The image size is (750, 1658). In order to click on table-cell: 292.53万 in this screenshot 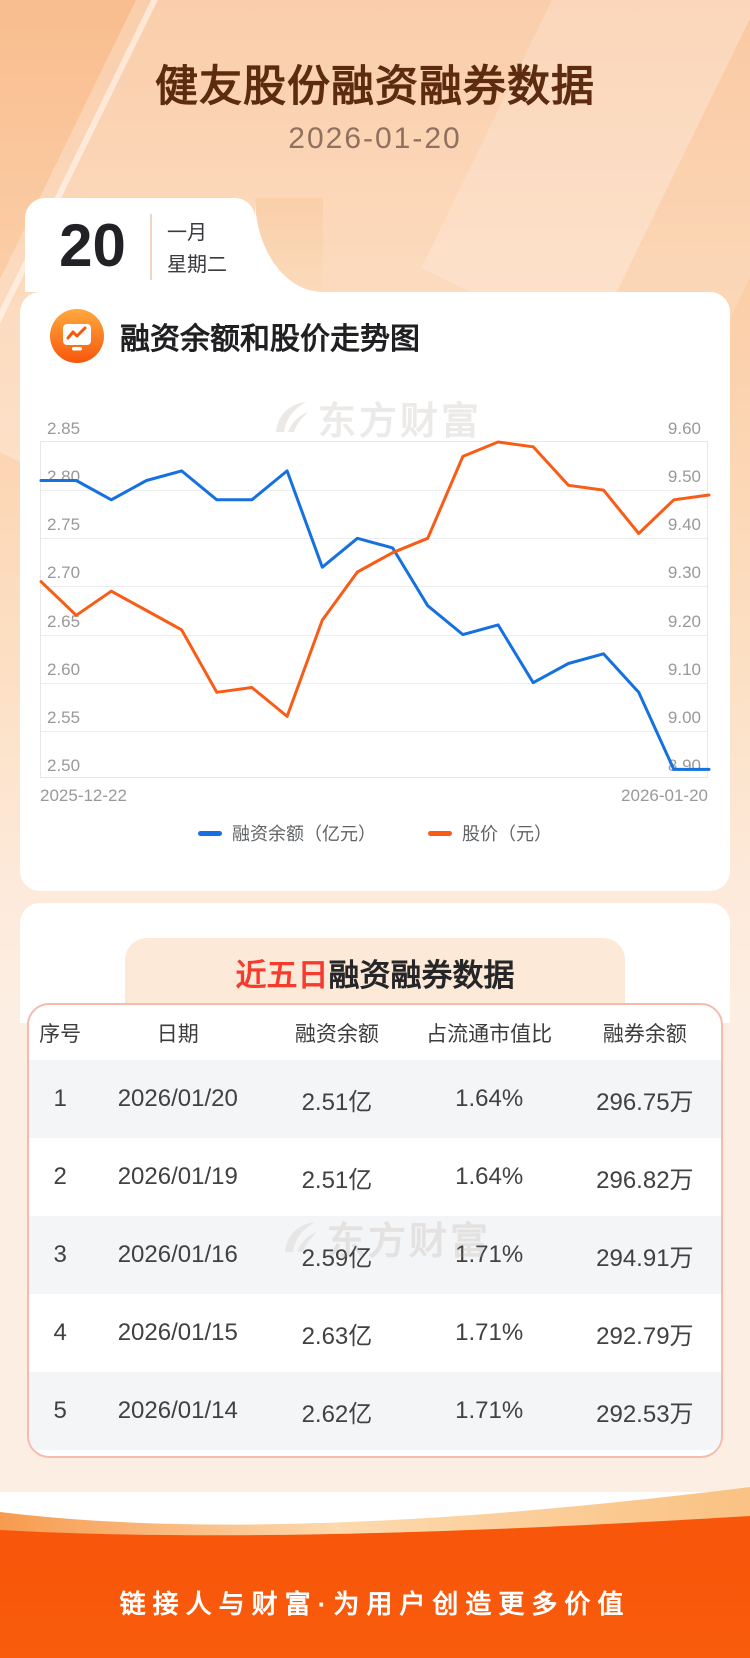, I will do `click(645, 1414)`.